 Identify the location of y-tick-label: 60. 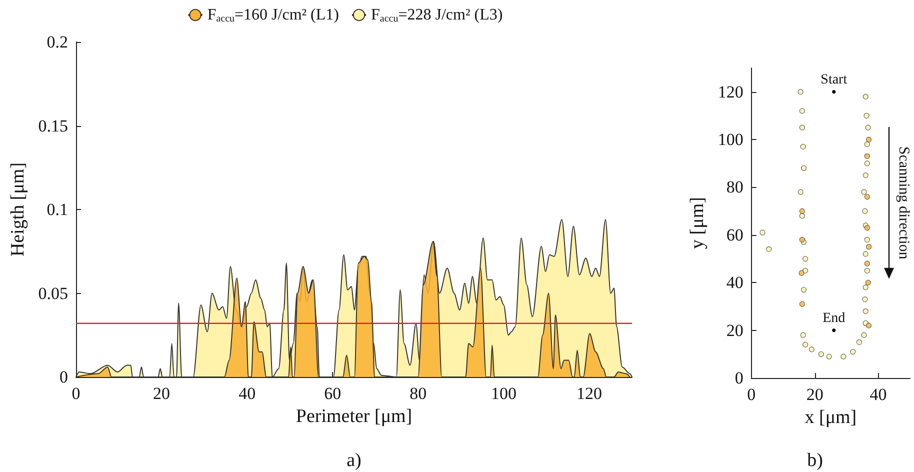
(735, 234).